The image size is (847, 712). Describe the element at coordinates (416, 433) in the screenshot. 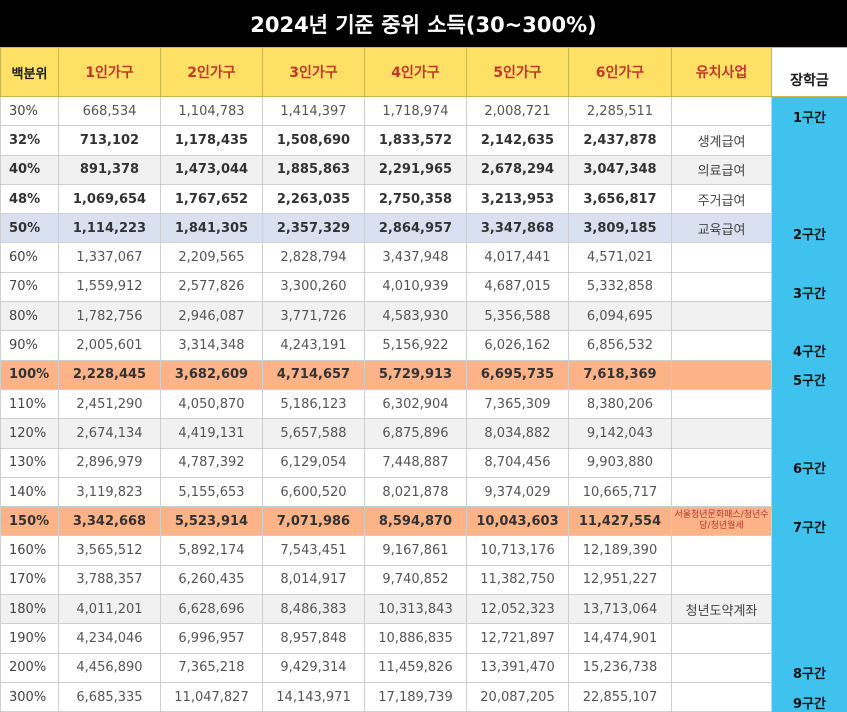

I see `income-cell-4-person: 6,875,896` at that location.